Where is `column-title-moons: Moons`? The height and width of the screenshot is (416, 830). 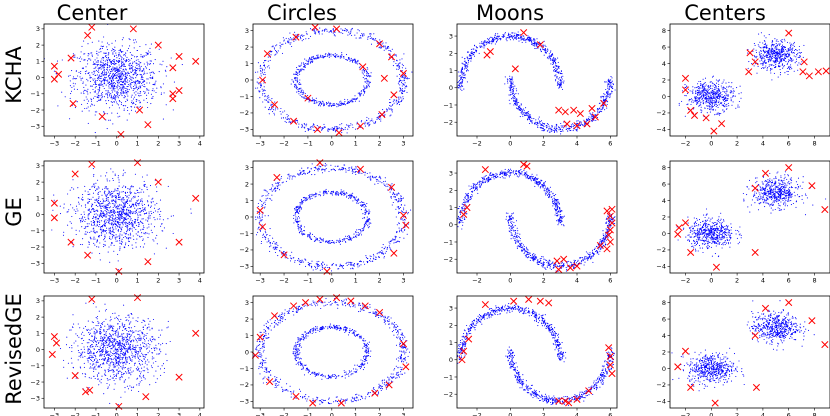 column-title-moons: Moons is located at coordinates (510, 13).